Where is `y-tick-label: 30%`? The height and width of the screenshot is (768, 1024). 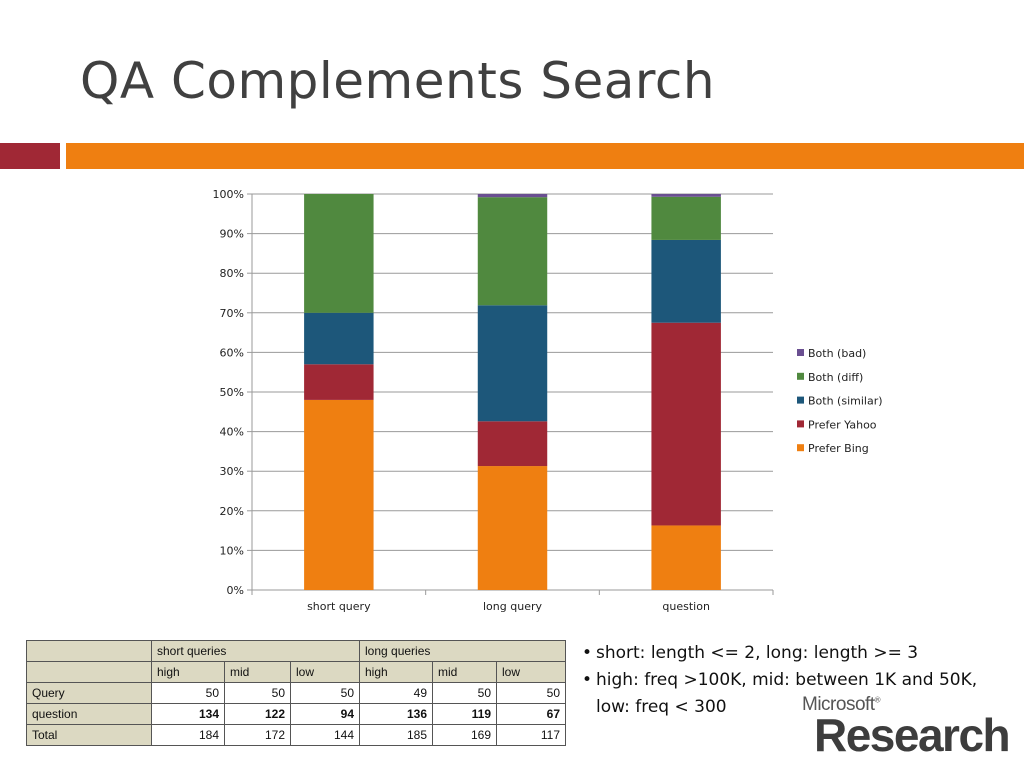 y-tick-label: 30% is located at coordinates (232, 471).